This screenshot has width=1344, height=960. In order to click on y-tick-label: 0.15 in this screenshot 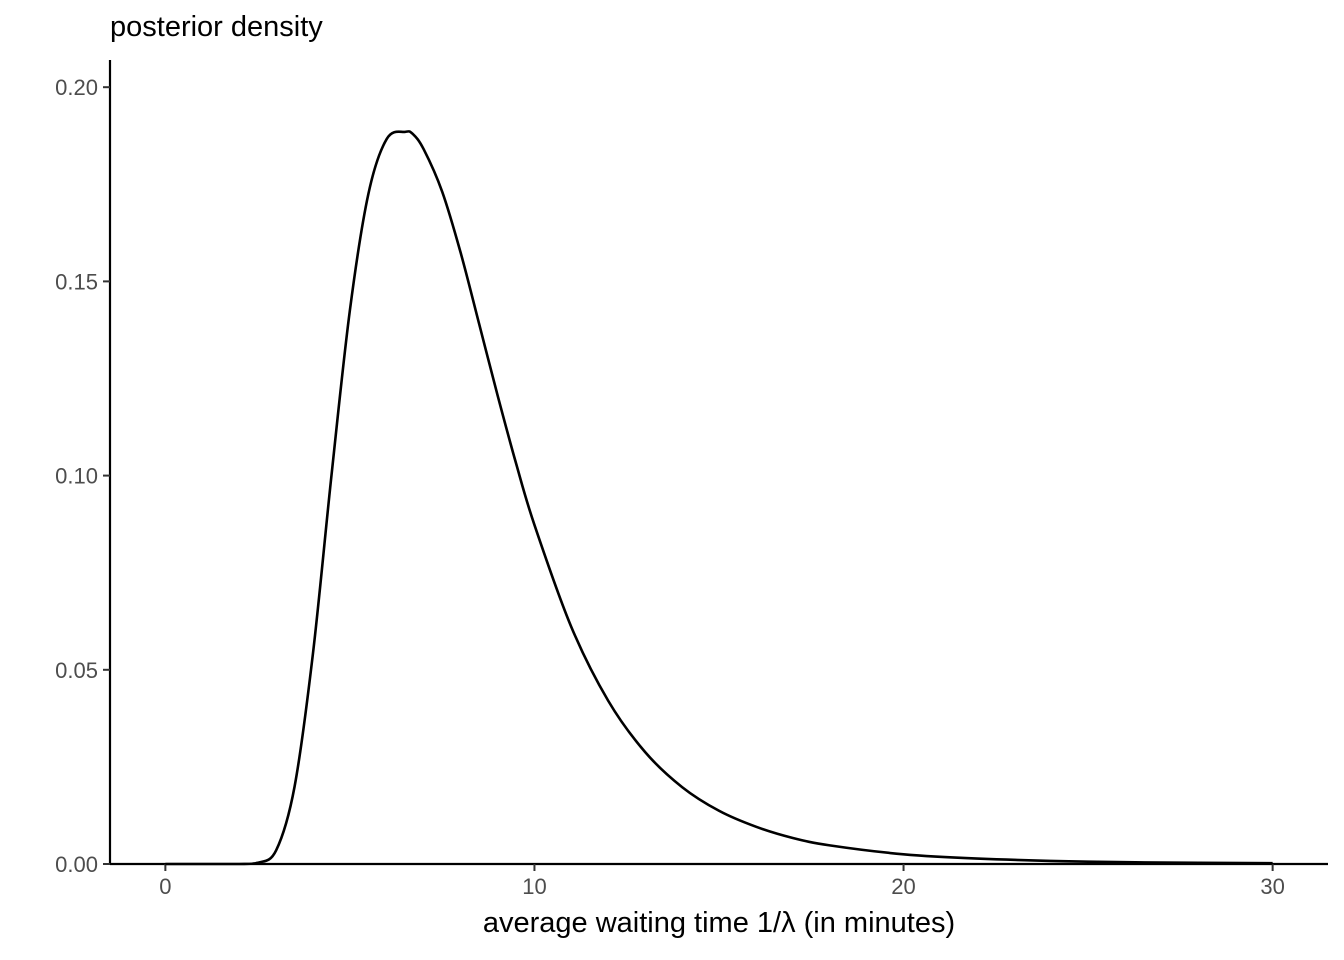, I will do `click(76, 281)`.